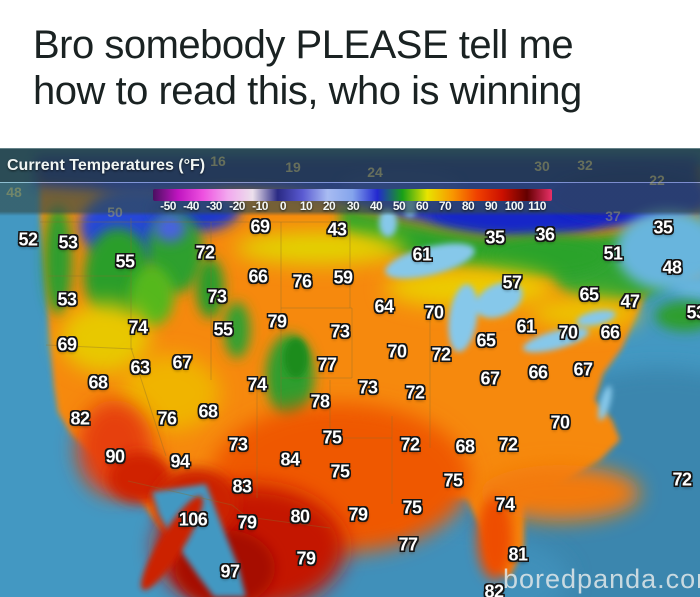 The height and width of the screenshot is (597, 700). What do you see at coordinates (518, 554) in the screenshot?
I see `temperature-label: 81` at bounding box center [518, 554].